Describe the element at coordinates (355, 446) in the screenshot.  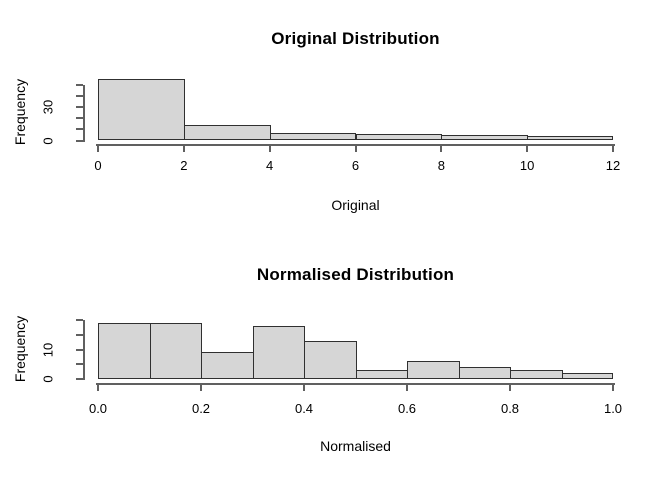
I see `x-axis-label-normalised: Normalised` at that location.